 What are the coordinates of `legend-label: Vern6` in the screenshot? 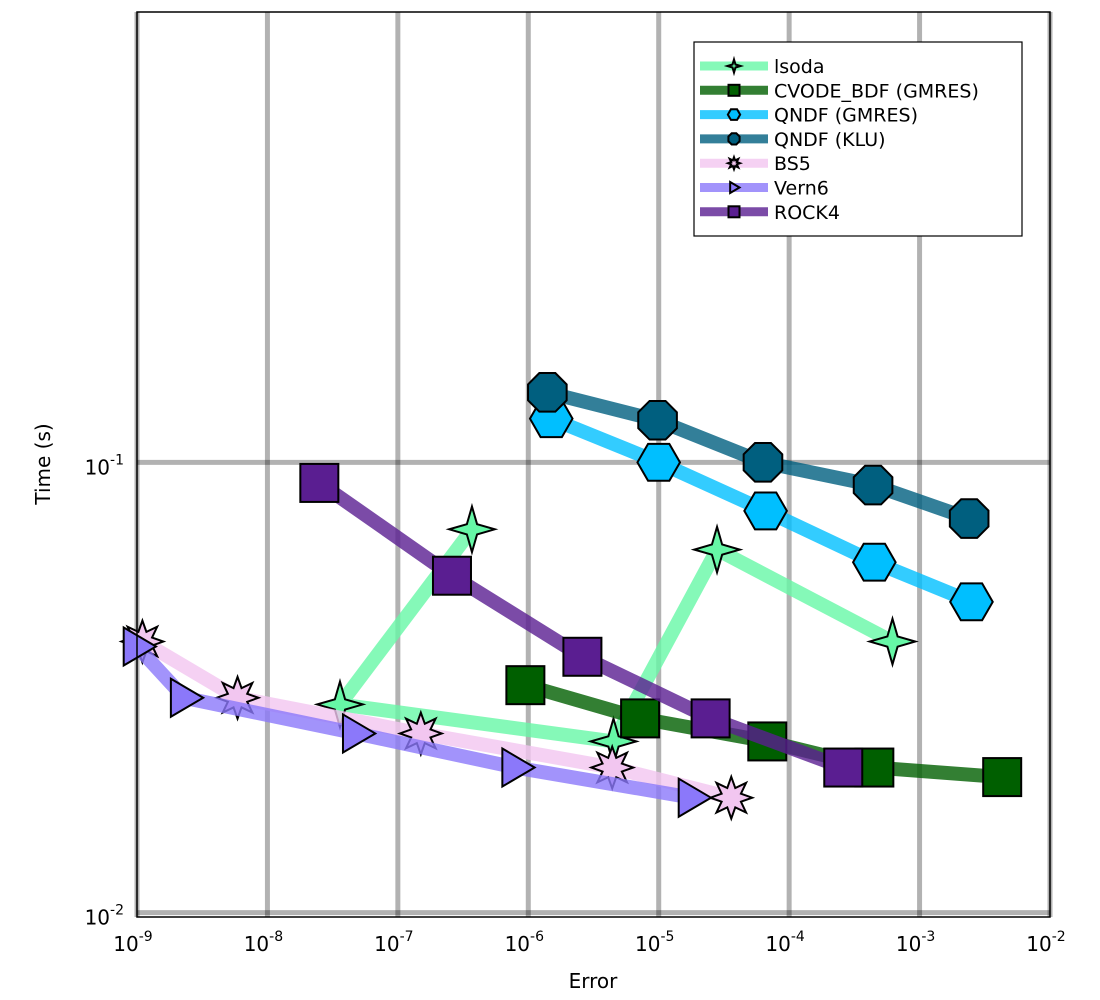 It's located at (801, 189).